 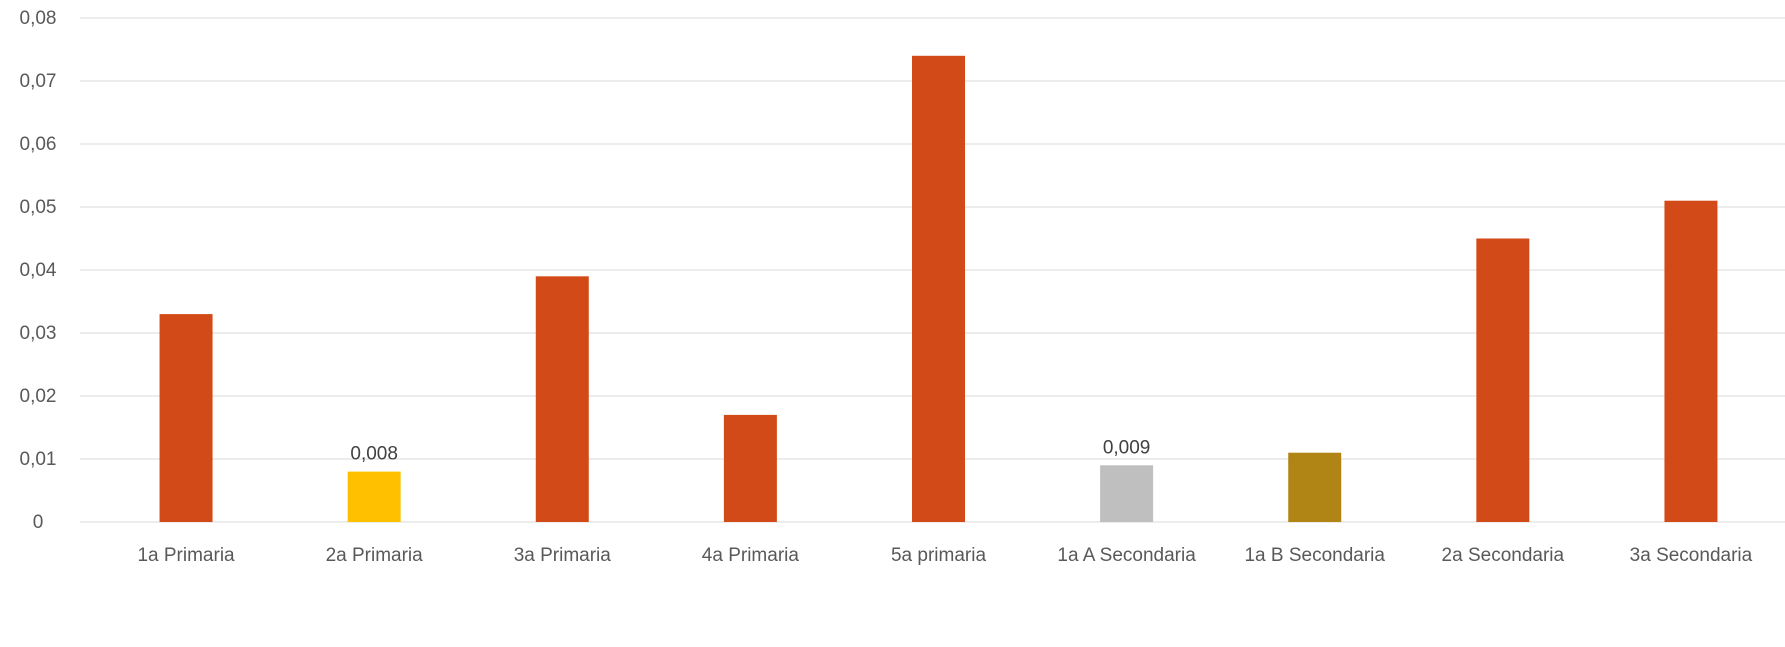 I want to click on x-tick-label: 3a Secondaria, so click(x=1691, y=555).